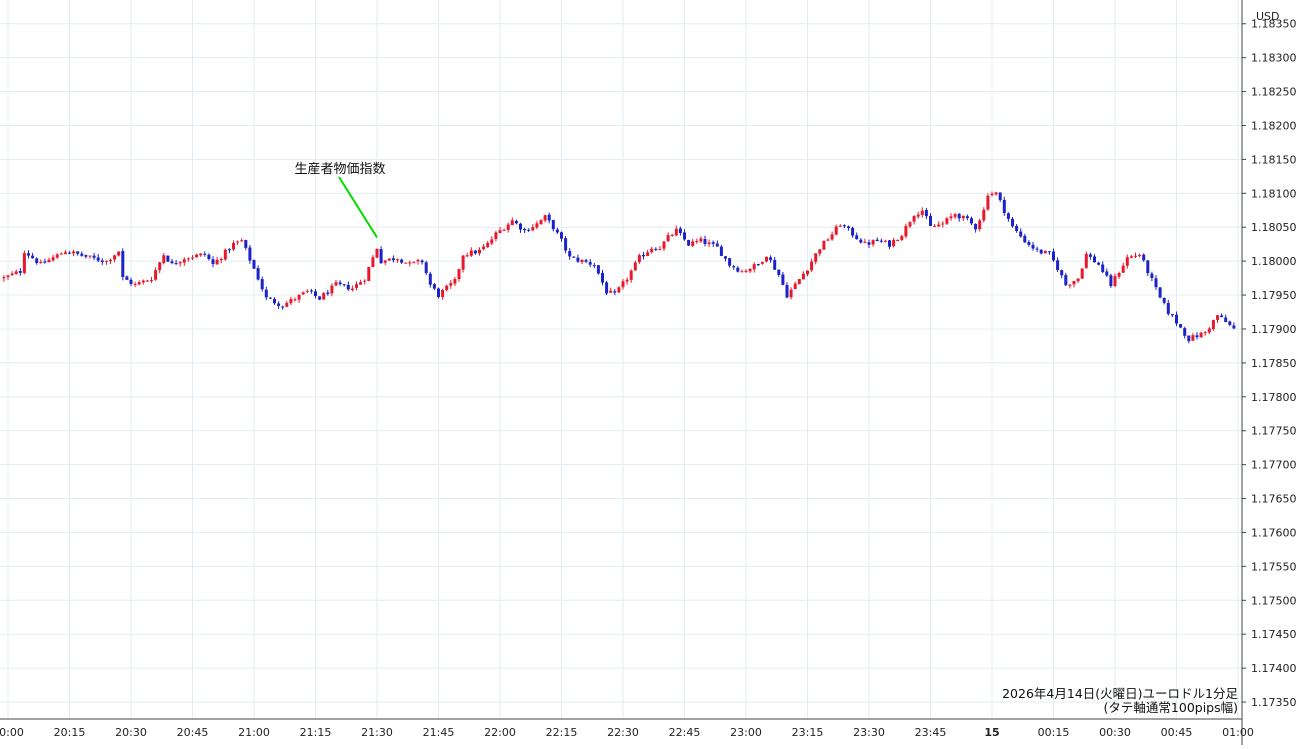  What do you see at coordinates (340, 199) in the screenshot?
I see `annotation-group: 生産者物価指数` at bounding box center [340, 199].